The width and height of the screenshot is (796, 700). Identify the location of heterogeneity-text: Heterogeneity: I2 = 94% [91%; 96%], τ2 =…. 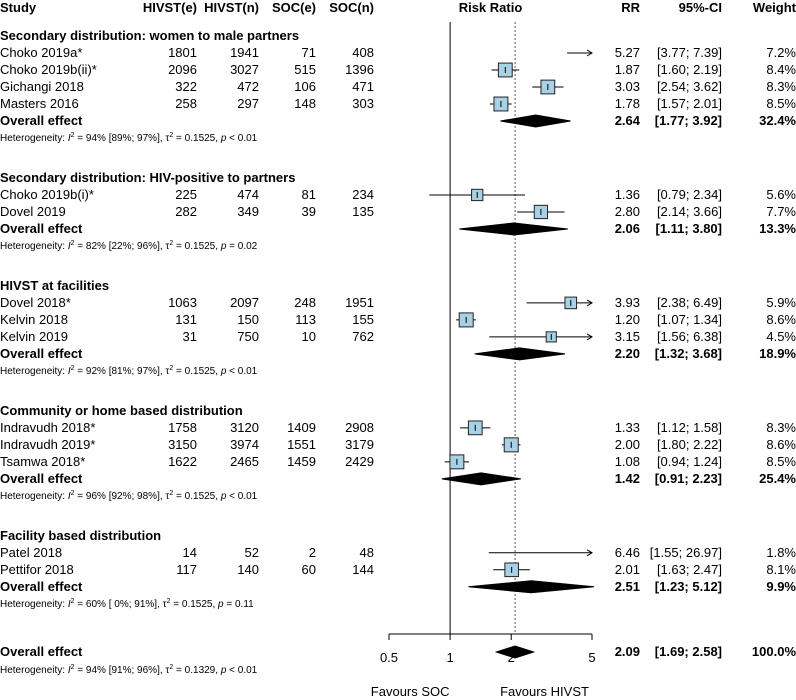
(129, 670).